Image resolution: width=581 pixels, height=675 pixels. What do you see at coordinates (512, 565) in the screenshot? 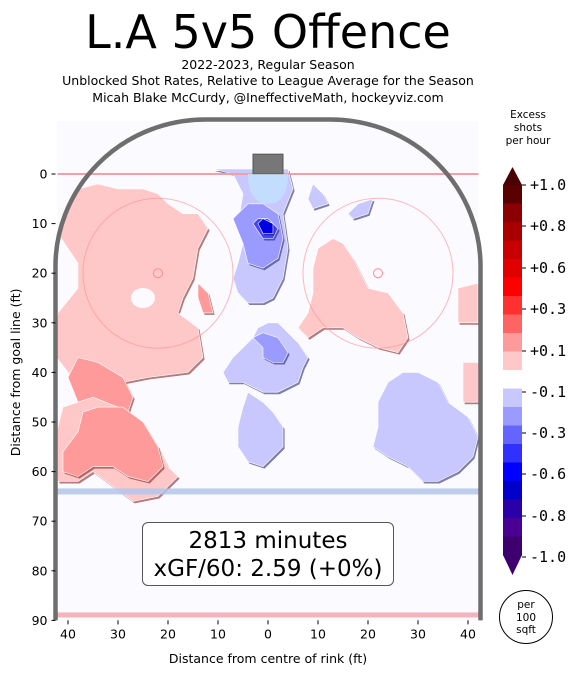
I see `colorbar-bottom-extend` at bounding box center [512, 565].